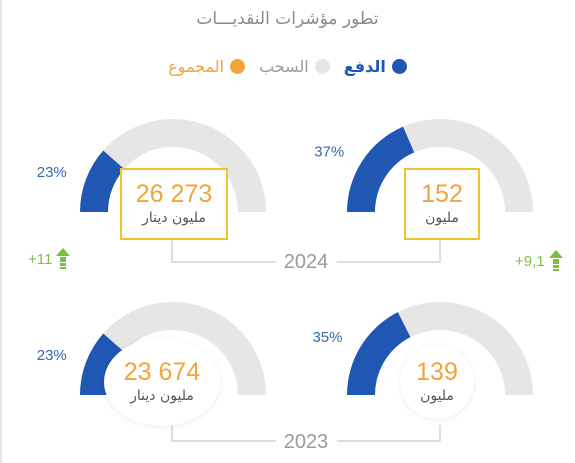  I want to click on total-circle-2023-count: 139 مليون, so click(437, 382).